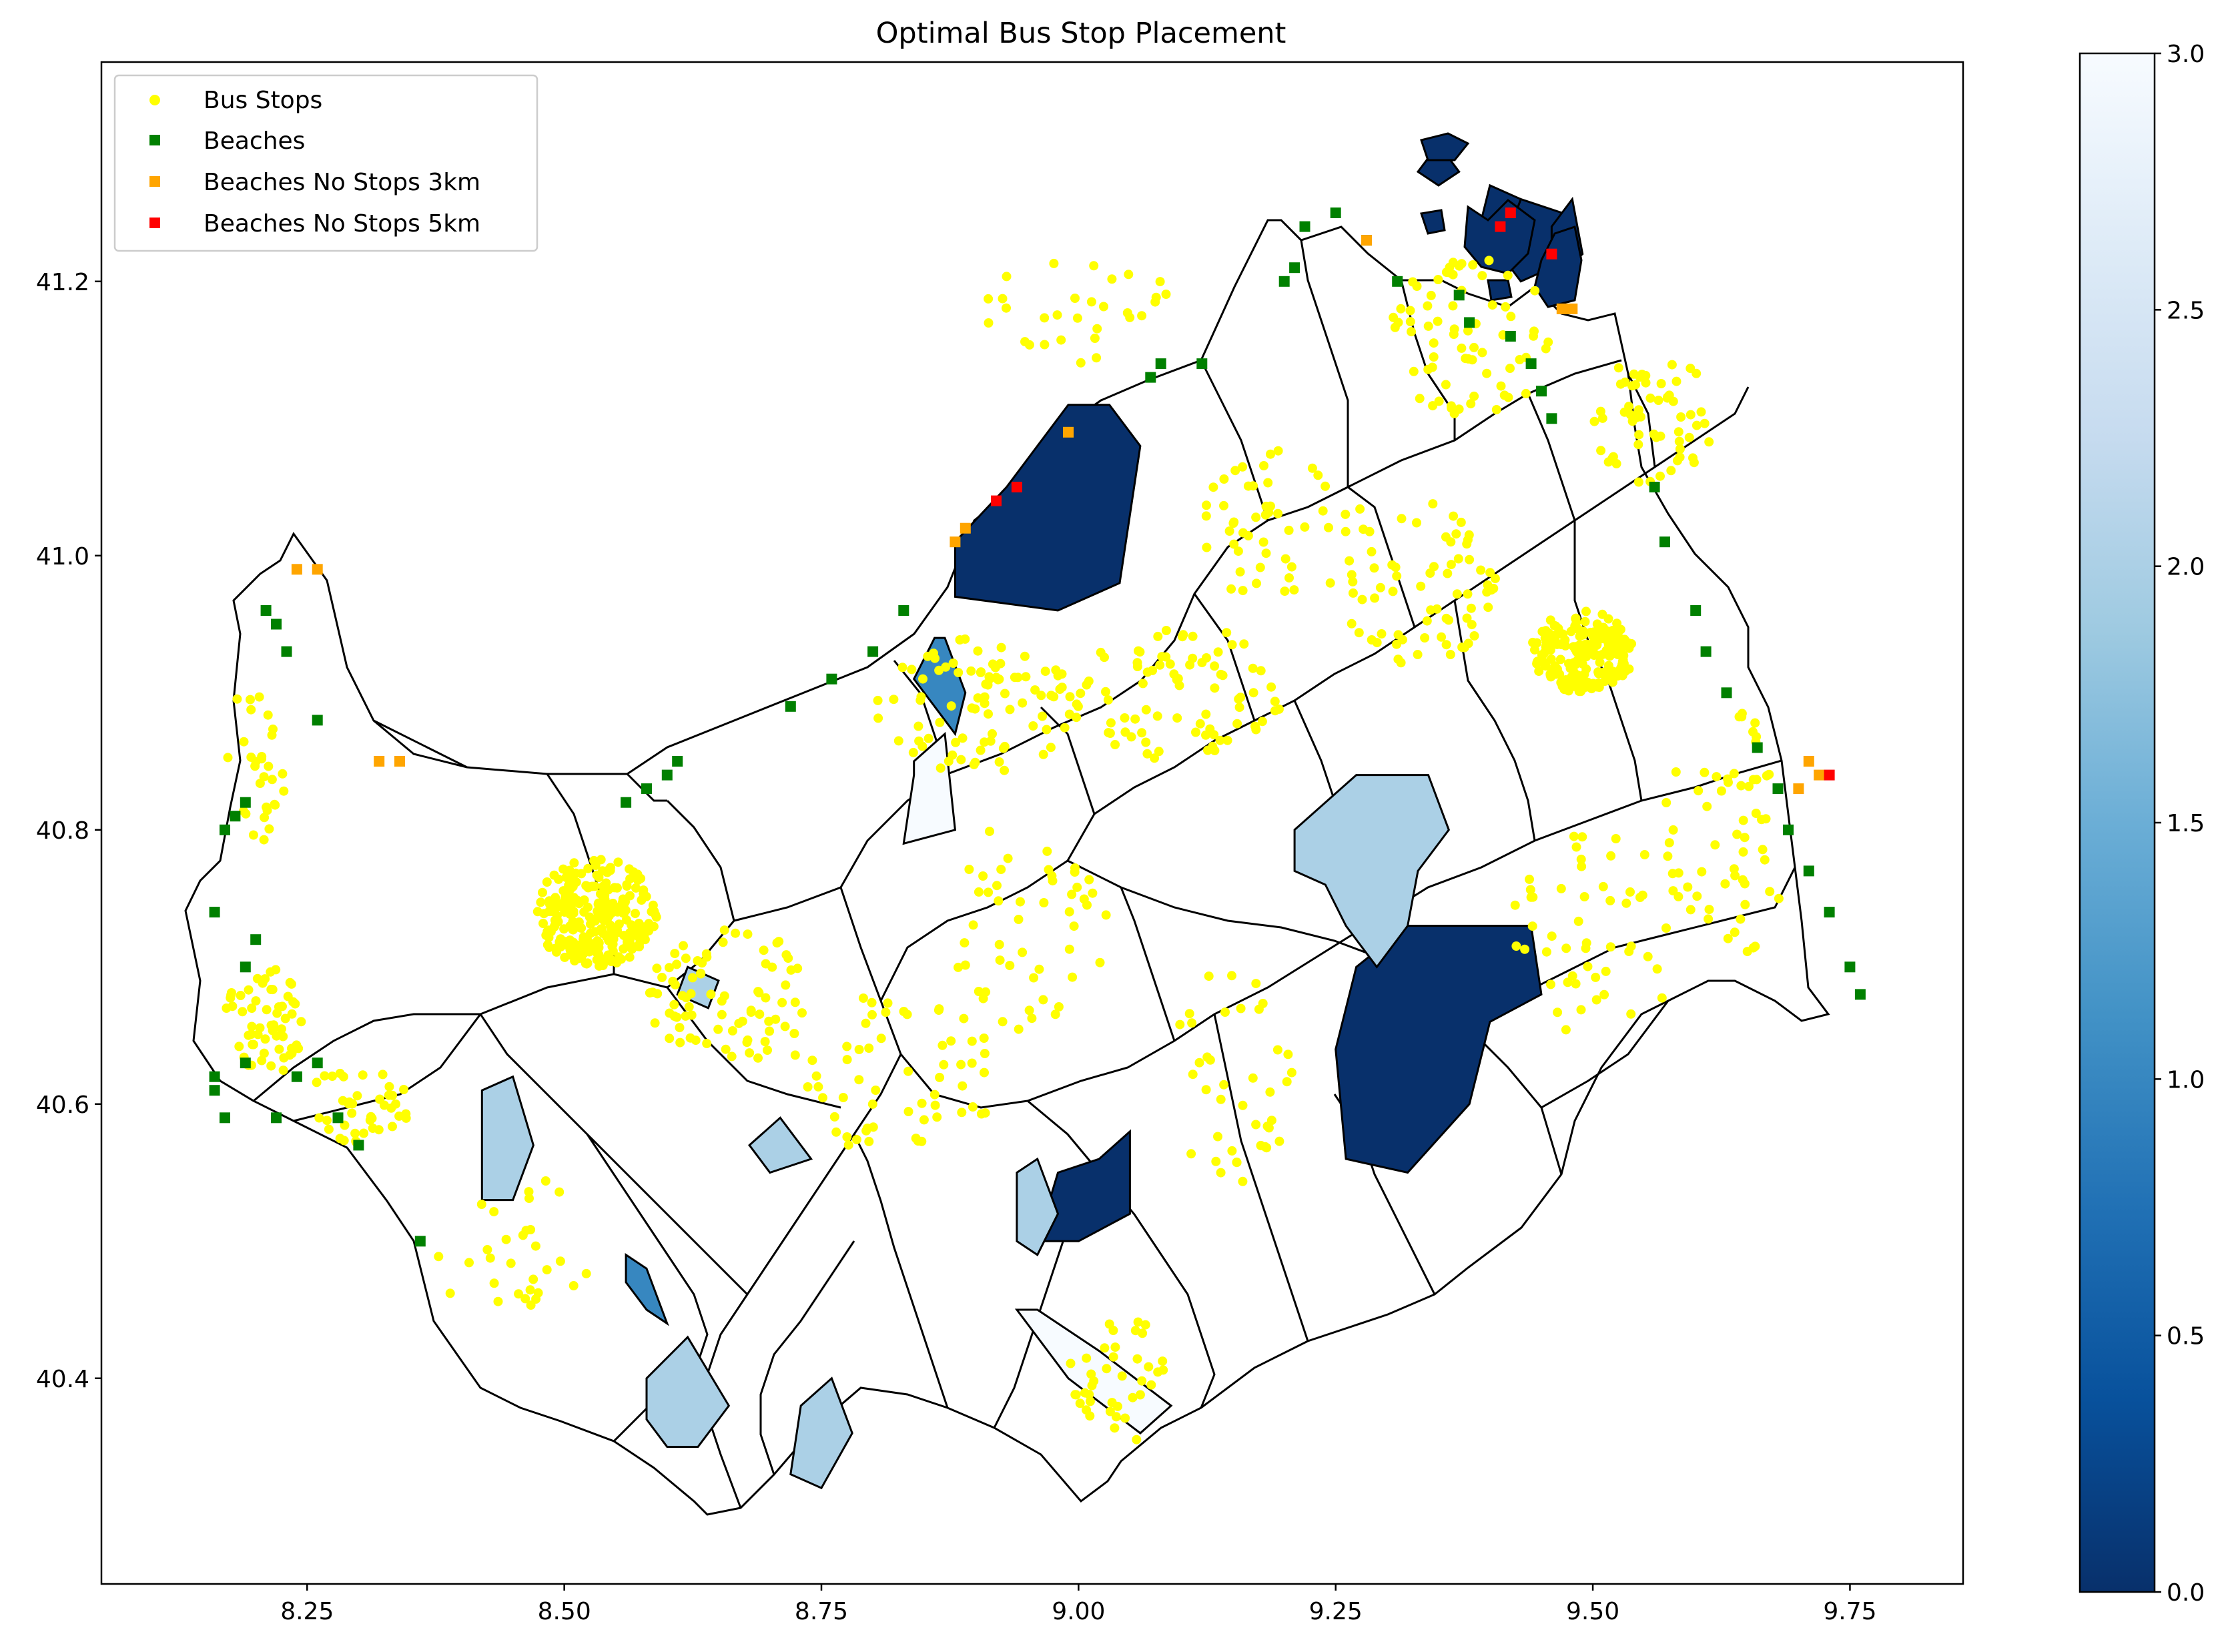 The image size is (2240, 1652). Describe the element at coordinates (342, 182) in the screenshot. I see `legend-label-beaches-3km: Beaches No Stops 3km` at that location.